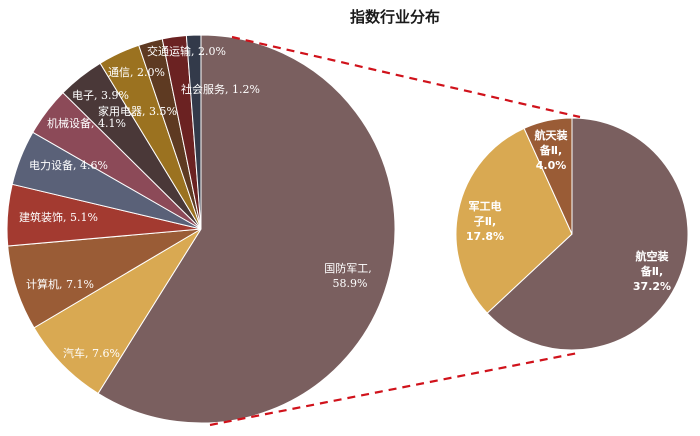  I want to click on label-hangtianzhuangbei-value: 4.0%, so click(551, 165).